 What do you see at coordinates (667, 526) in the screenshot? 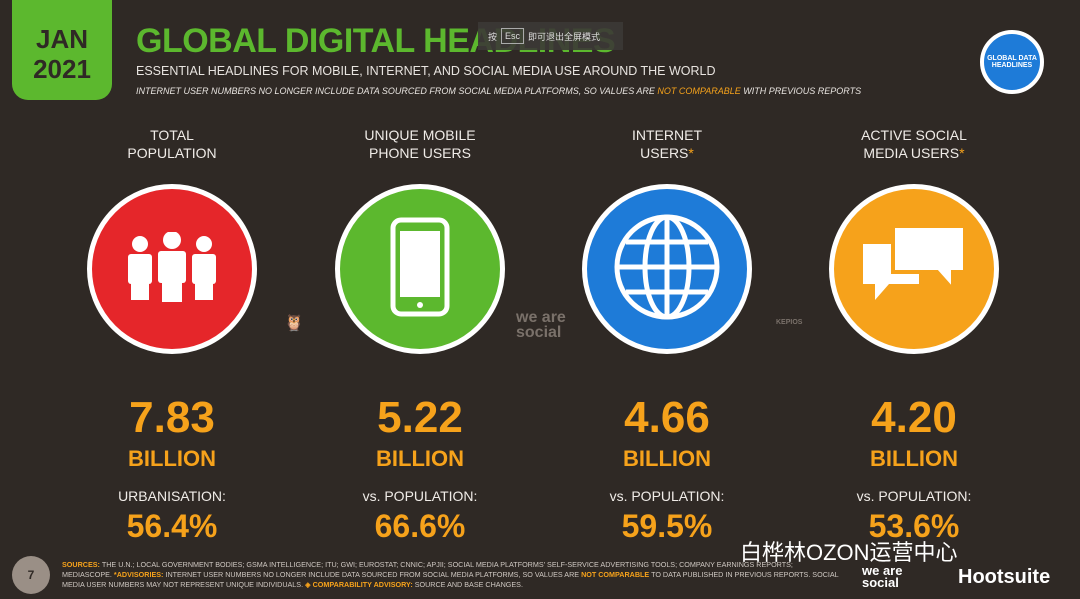
I see `stat-percentage: 59.5%` at bounding box center [667, 526].